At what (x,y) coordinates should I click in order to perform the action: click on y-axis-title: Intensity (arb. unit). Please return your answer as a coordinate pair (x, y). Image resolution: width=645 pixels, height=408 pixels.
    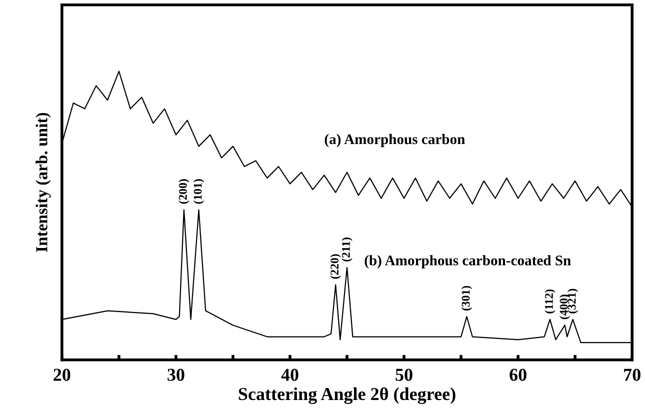
    Looking at the image, I should click on (43, 182).